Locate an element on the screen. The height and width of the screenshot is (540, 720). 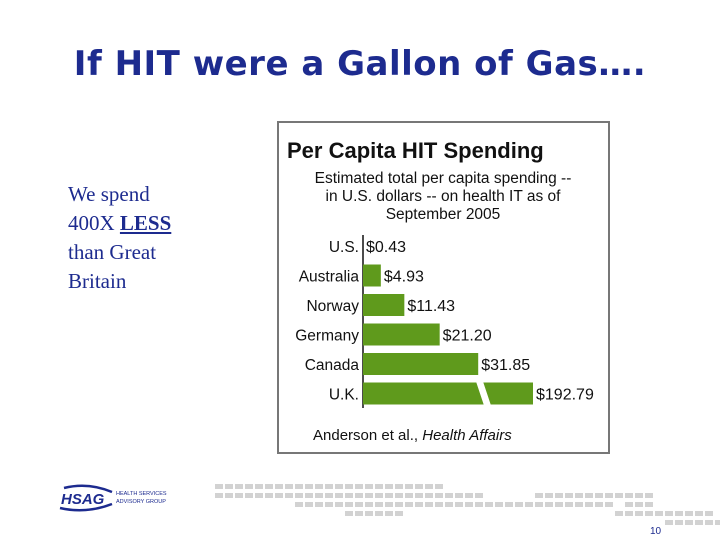
body-line-2: 400X LESS is located at coordinates (143, 223).